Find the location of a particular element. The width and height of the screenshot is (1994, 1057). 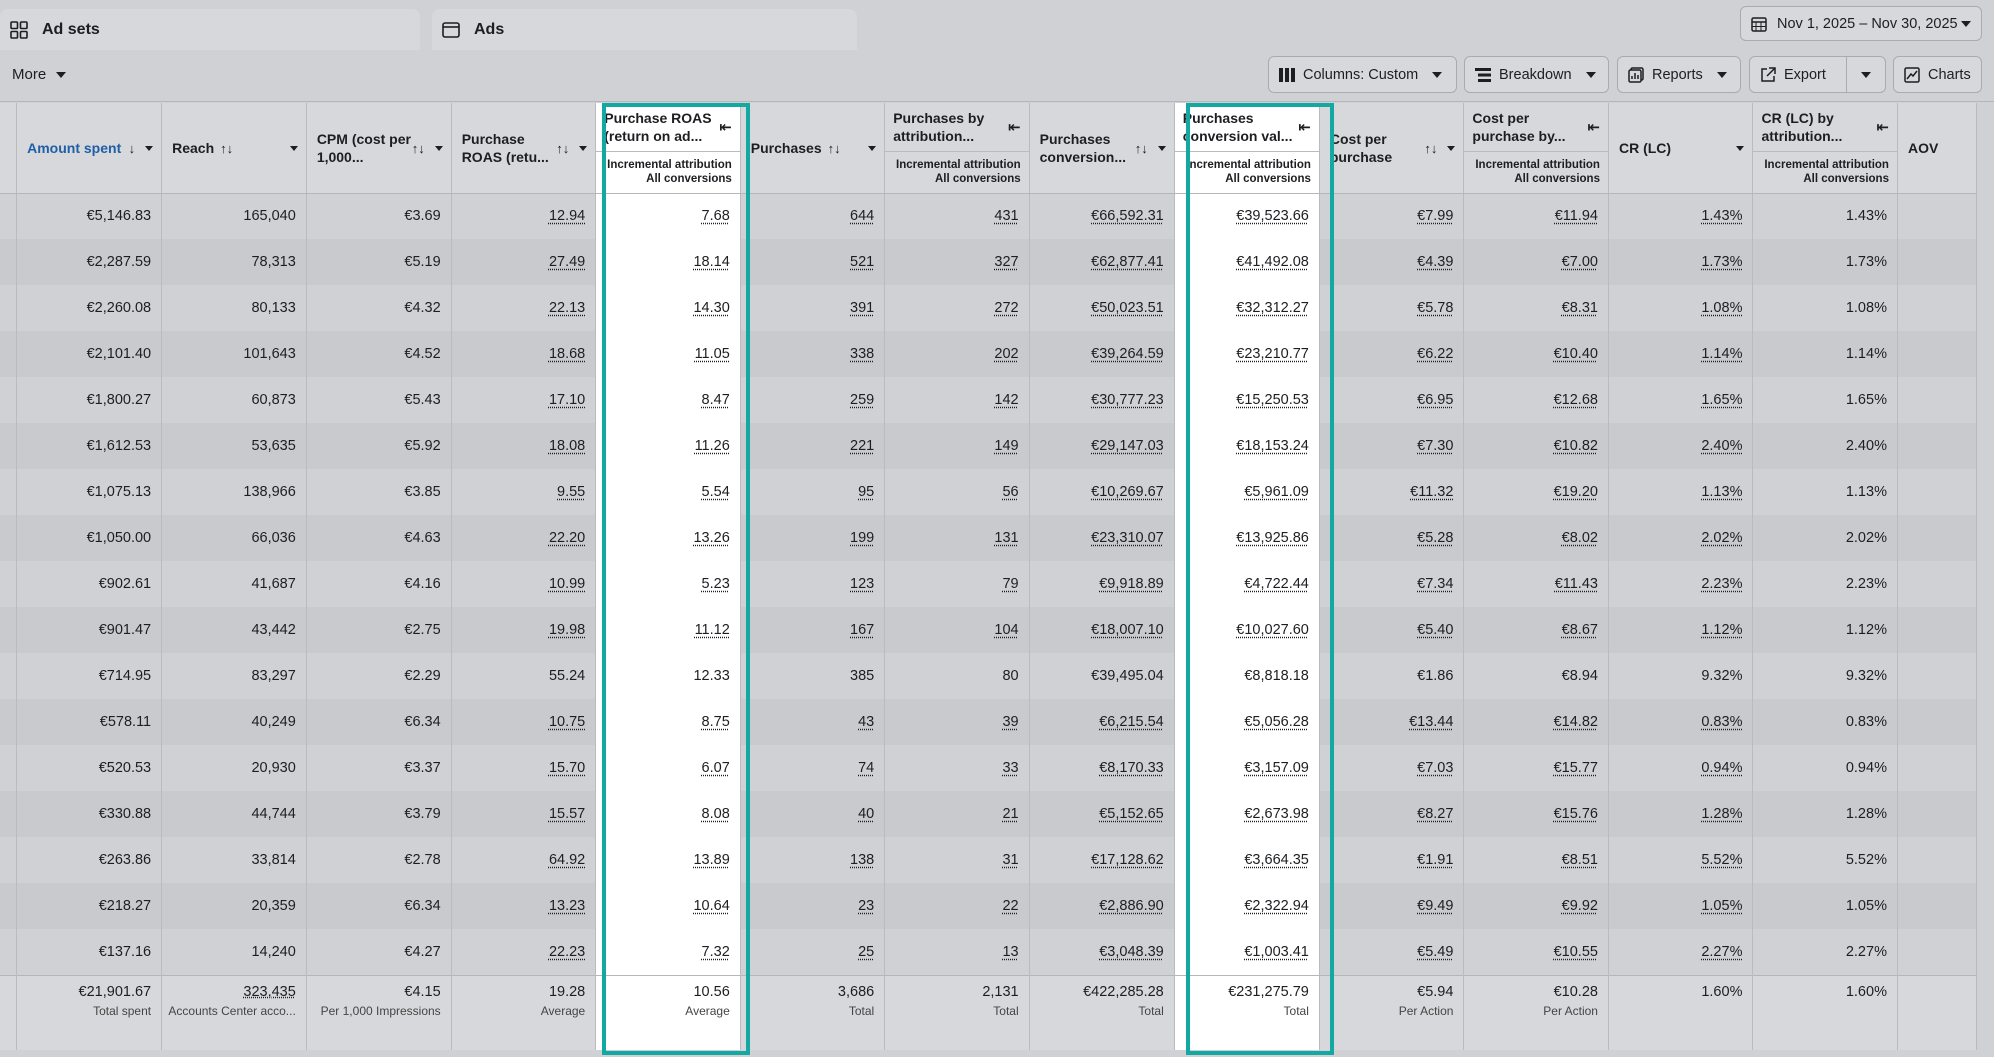

cell-value: €5,056.28 is located at coordinates (1276, 722).